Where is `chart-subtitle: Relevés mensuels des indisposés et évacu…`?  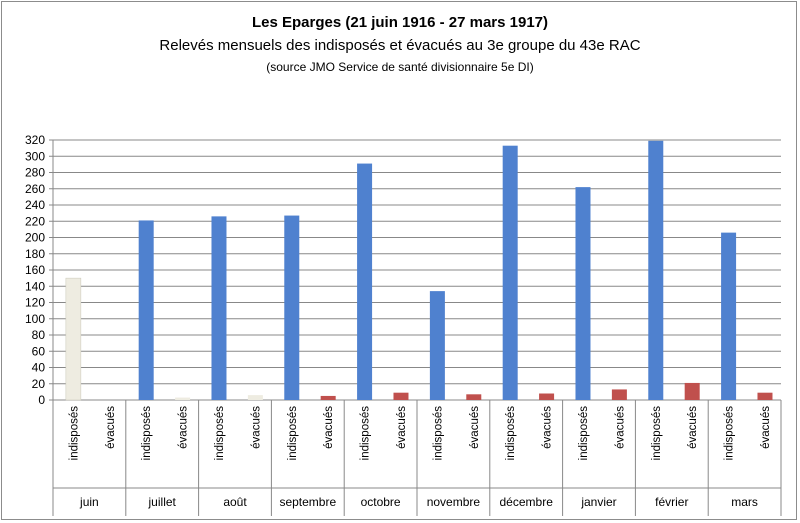
chart-subtitle: Relevés mensuels des indisposés et évacu… is located at coordinates (400, 45).